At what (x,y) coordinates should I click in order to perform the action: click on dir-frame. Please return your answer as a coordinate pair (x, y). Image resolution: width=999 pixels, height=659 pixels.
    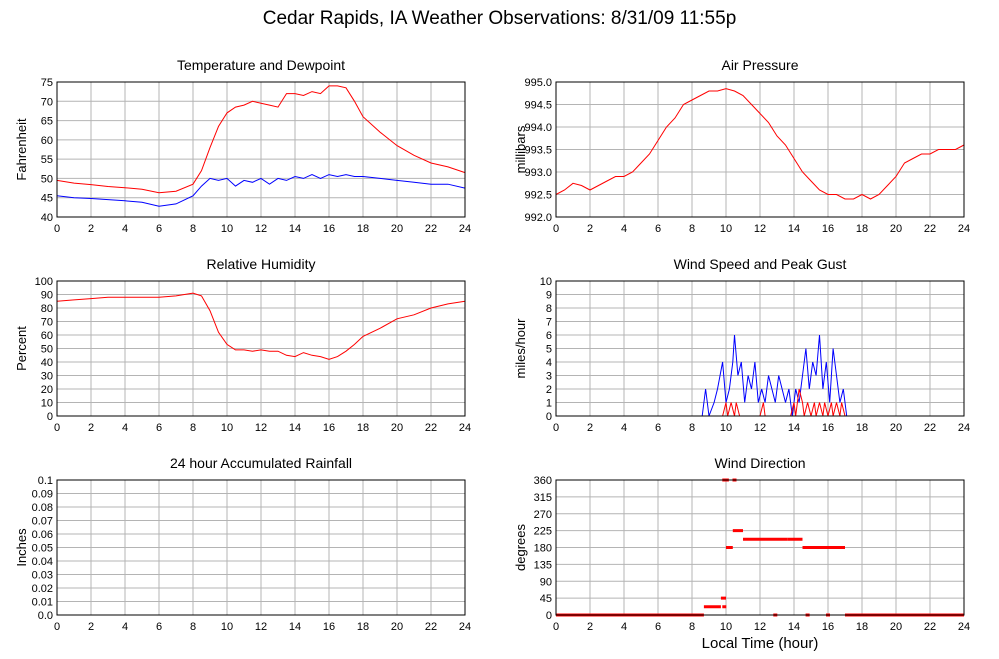
    Looking at the image, I should click on (760, 547).